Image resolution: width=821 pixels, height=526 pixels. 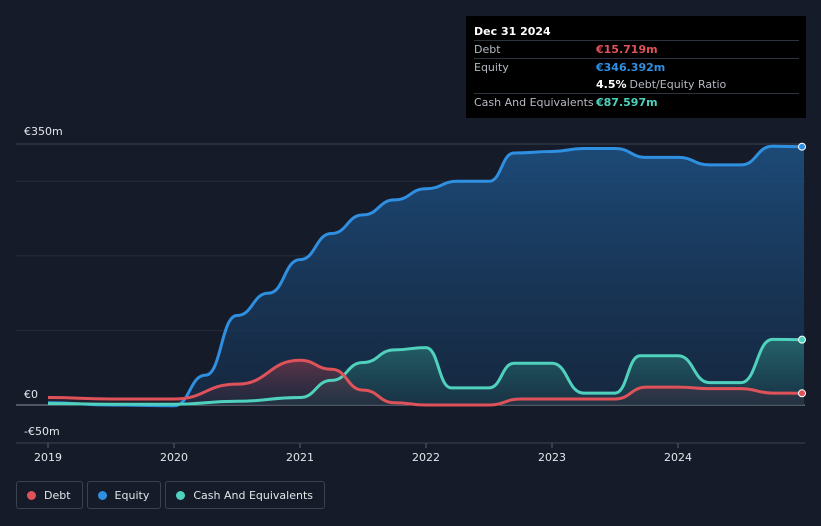 What do you see at coordinates (42, 431) in the screenshot?
I see `y-tick-label-neg50: -€50m` at bounding box center [42, 431].